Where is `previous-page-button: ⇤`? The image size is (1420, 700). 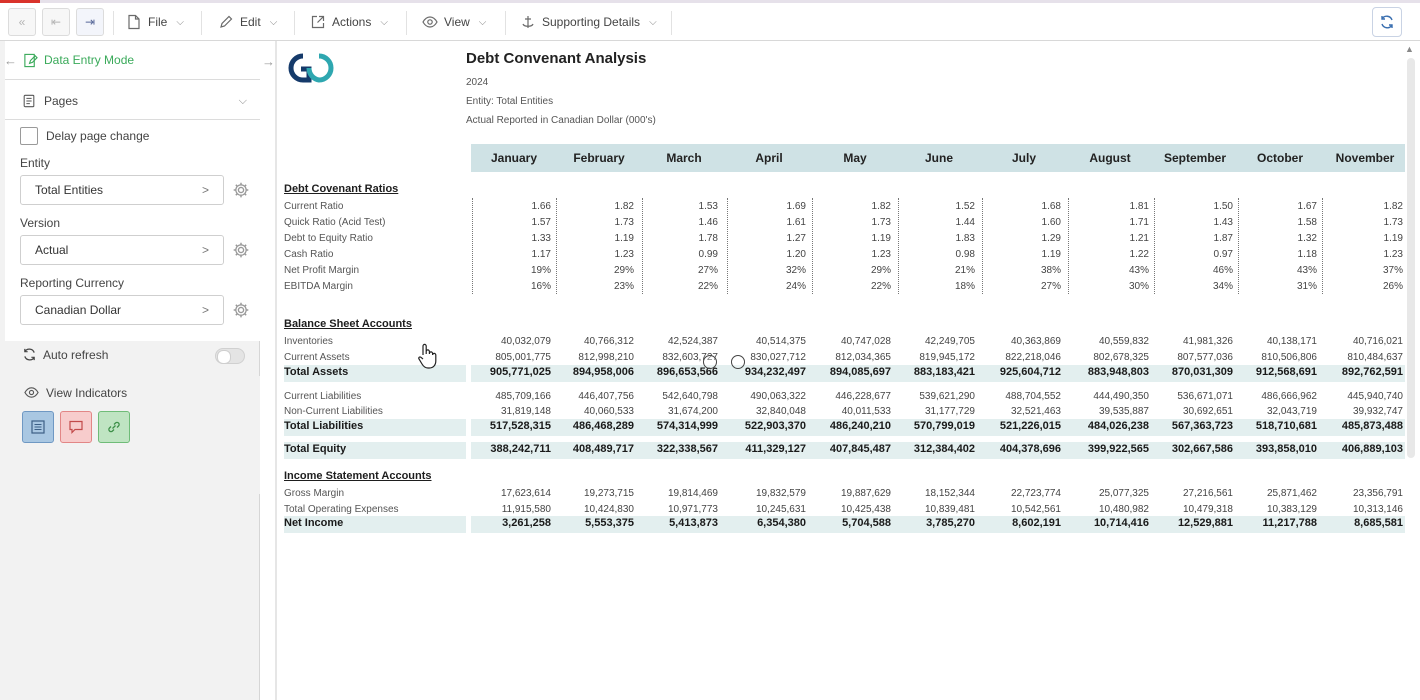
previous-page-button: ⇤ is located at coordinates (56, 22).